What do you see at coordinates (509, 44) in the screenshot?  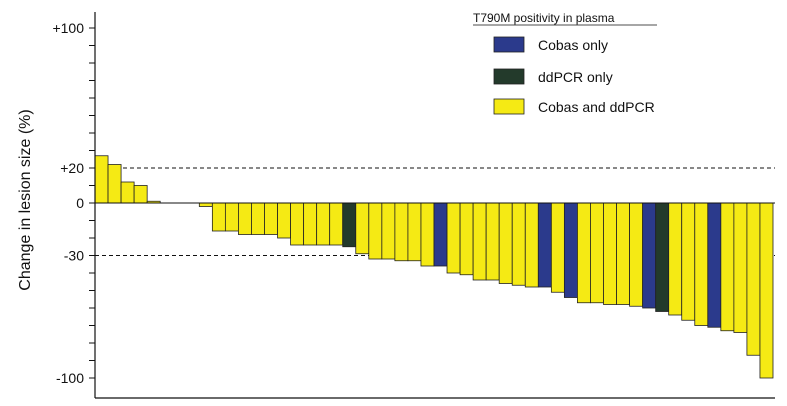 I see `legend-swatch-cobas` at bounding box center [509, 44].